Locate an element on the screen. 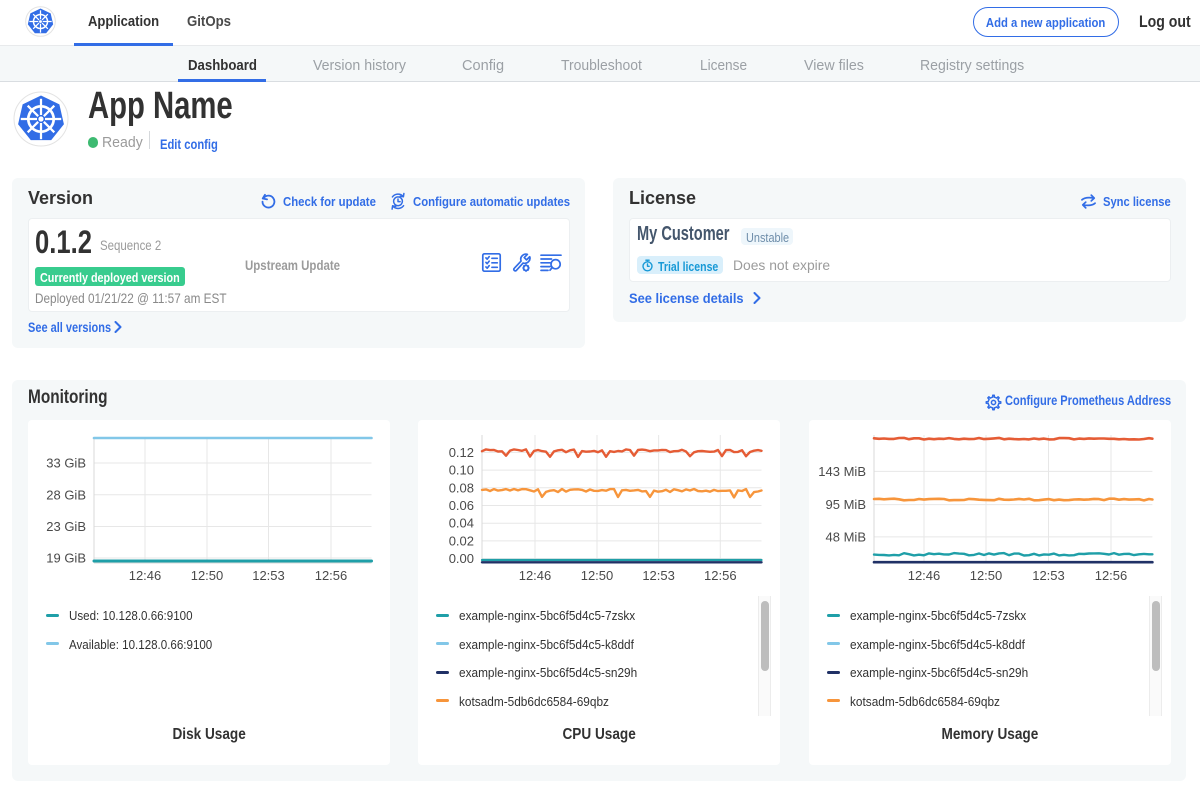 The height and width of the screenshot is (796, 1200). svg-text: 0.12 is located at coordinates (461, 452).